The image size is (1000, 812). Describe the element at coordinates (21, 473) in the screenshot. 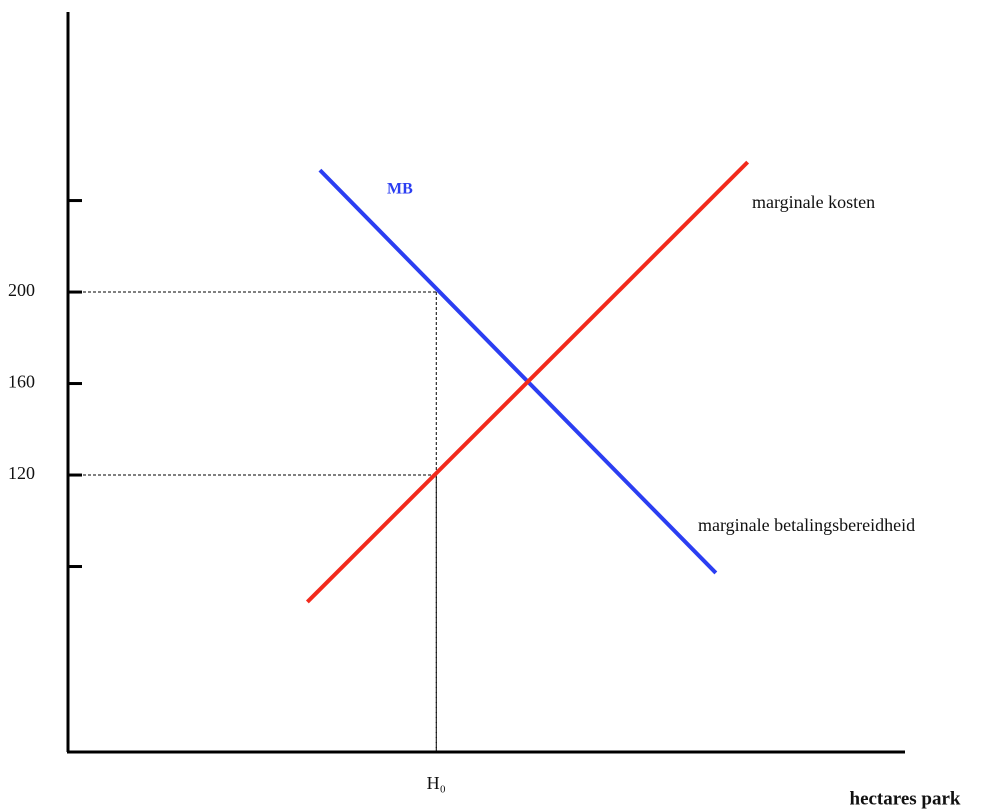

I see `y-tick-label: 120` at that location.